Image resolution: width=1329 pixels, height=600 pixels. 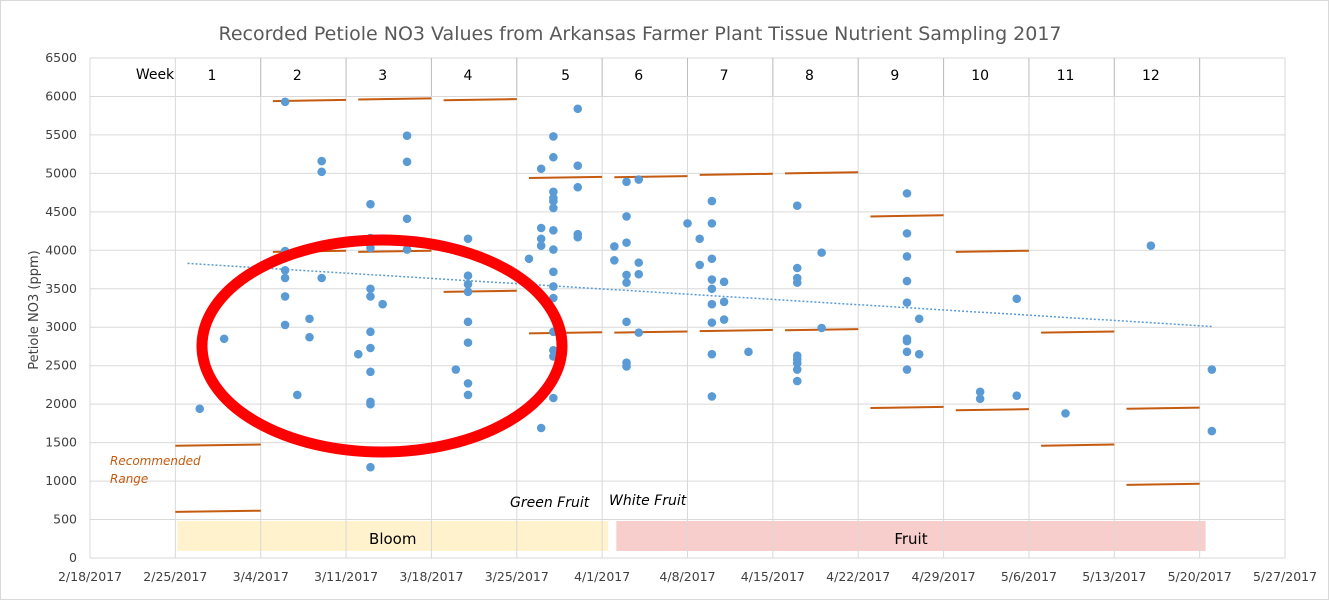 What do you see at coordinates (980, 76) in the screenshot?
I see `week-label-10: 10` at bounding box center [980, 76].